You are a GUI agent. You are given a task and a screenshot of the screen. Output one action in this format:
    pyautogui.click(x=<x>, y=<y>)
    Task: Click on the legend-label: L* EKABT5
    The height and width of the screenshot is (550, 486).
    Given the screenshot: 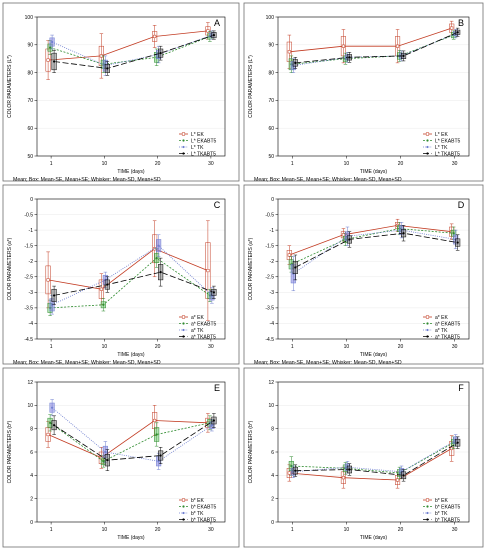 What is the action you would take?
    pyautogui.click(x=204, y=141)
    